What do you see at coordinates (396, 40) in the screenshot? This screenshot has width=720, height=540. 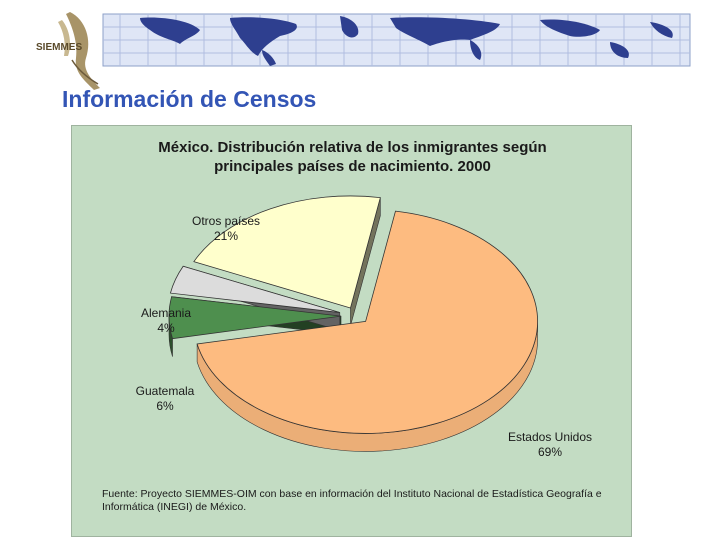 I see `world-map-strip` at bounding box center [396, 40].